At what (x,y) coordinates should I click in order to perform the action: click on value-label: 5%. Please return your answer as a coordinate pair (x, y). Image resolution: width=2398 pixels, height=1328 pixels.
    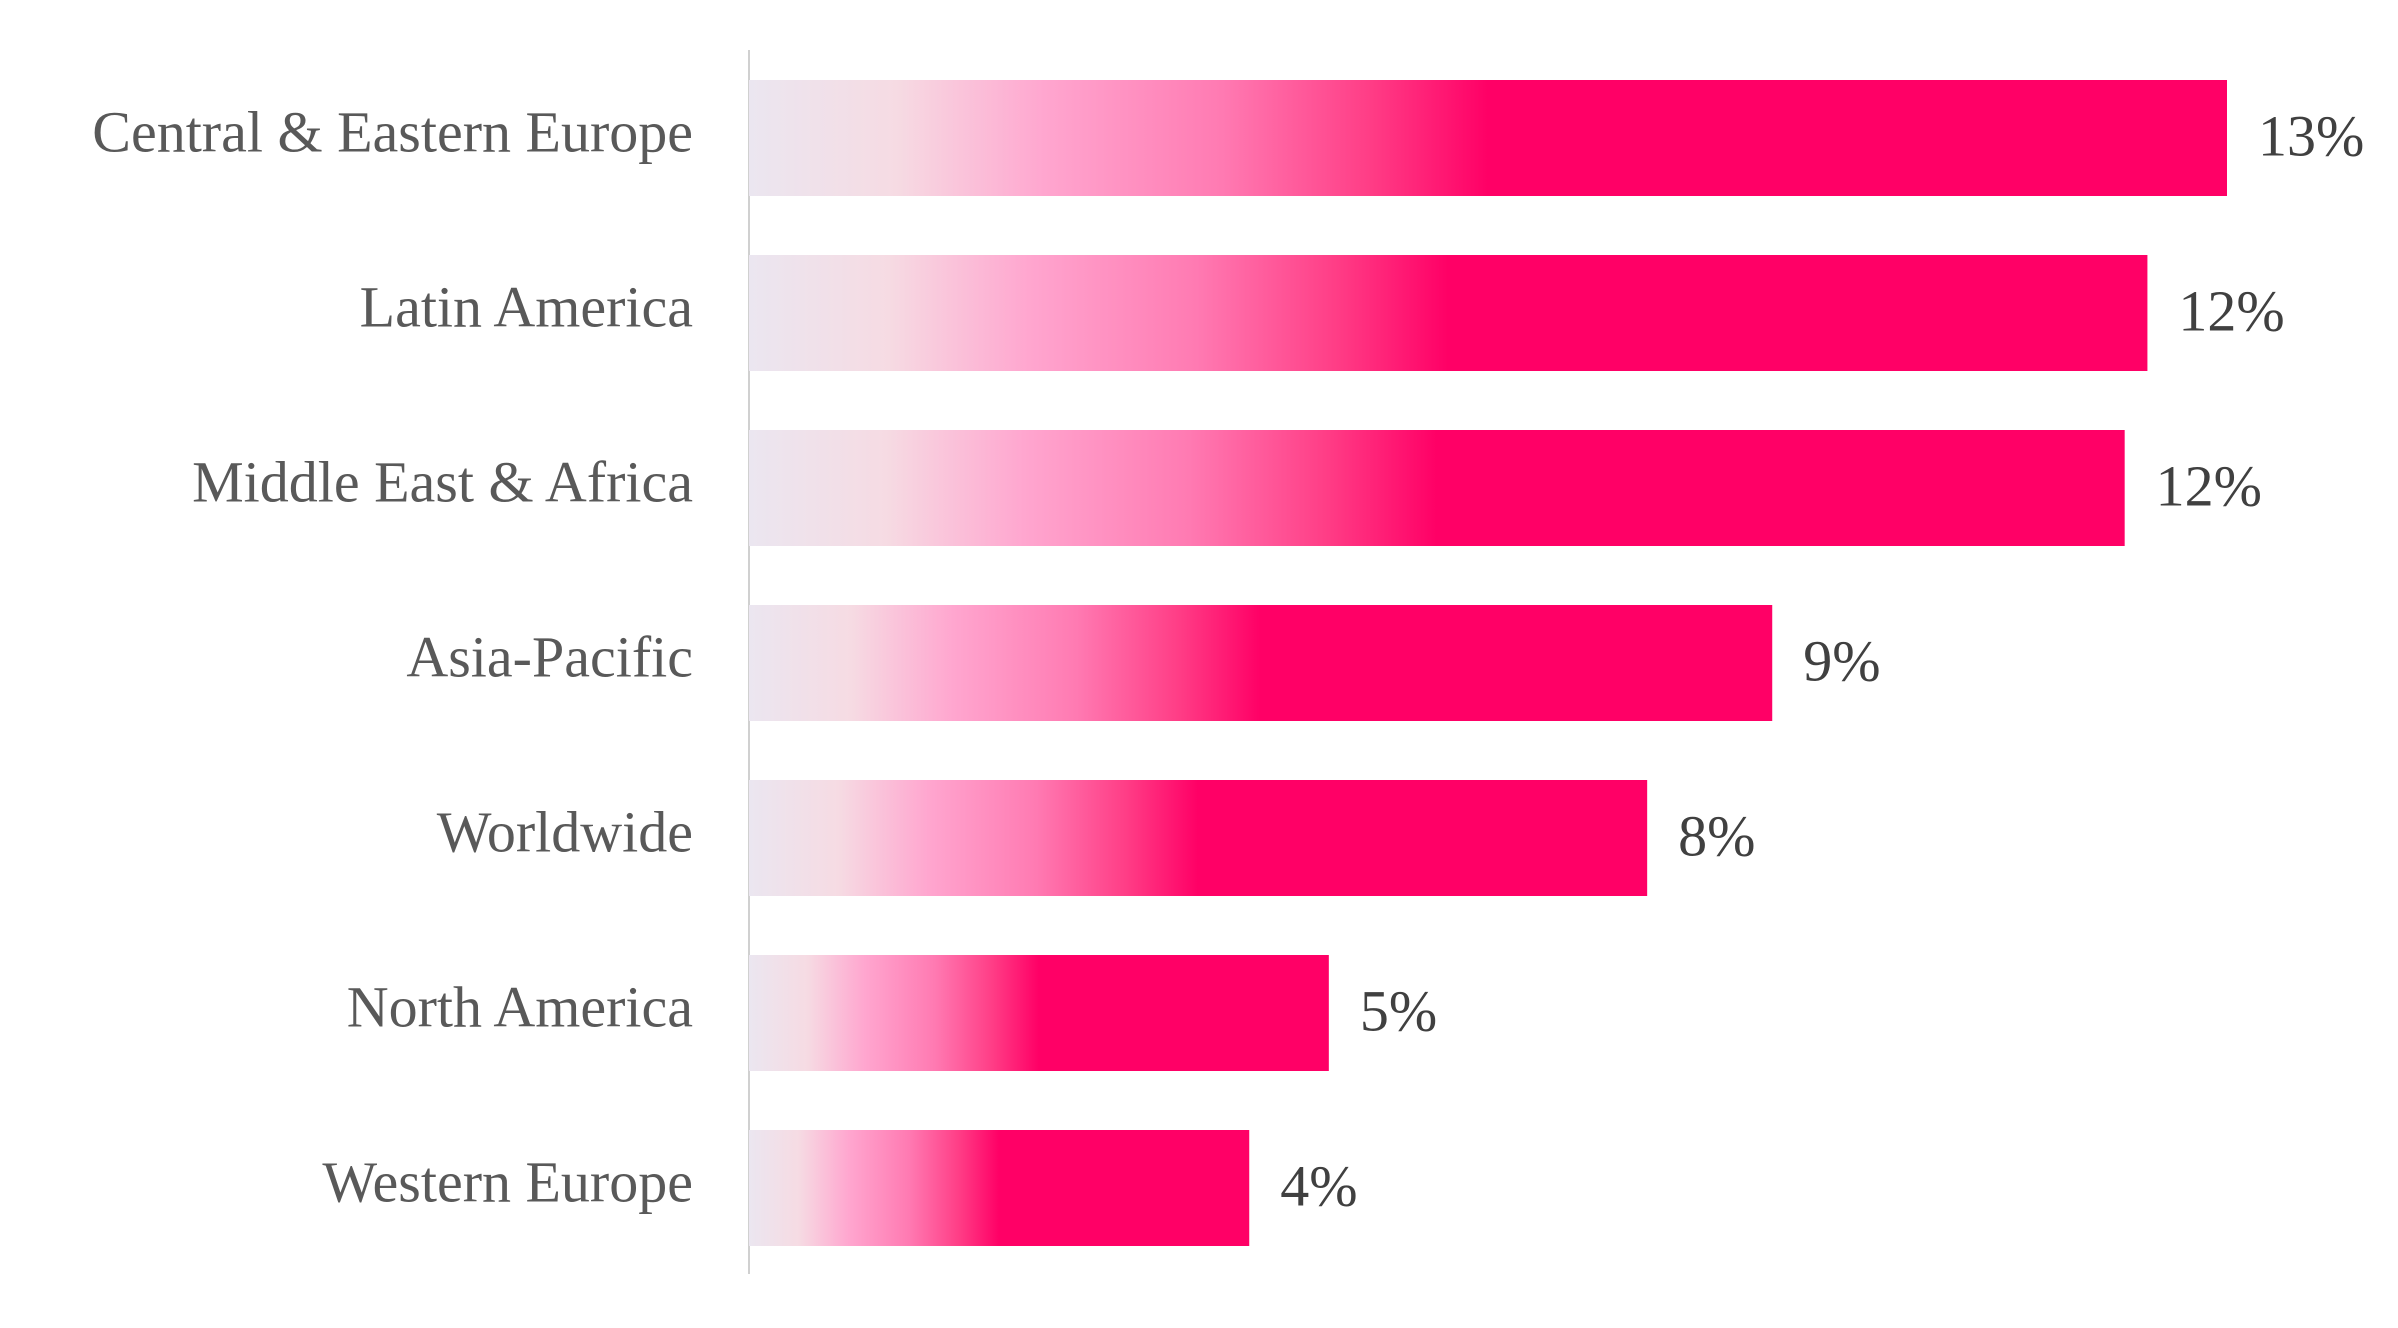
    Looking at the image, I should click on (1398, 1010).